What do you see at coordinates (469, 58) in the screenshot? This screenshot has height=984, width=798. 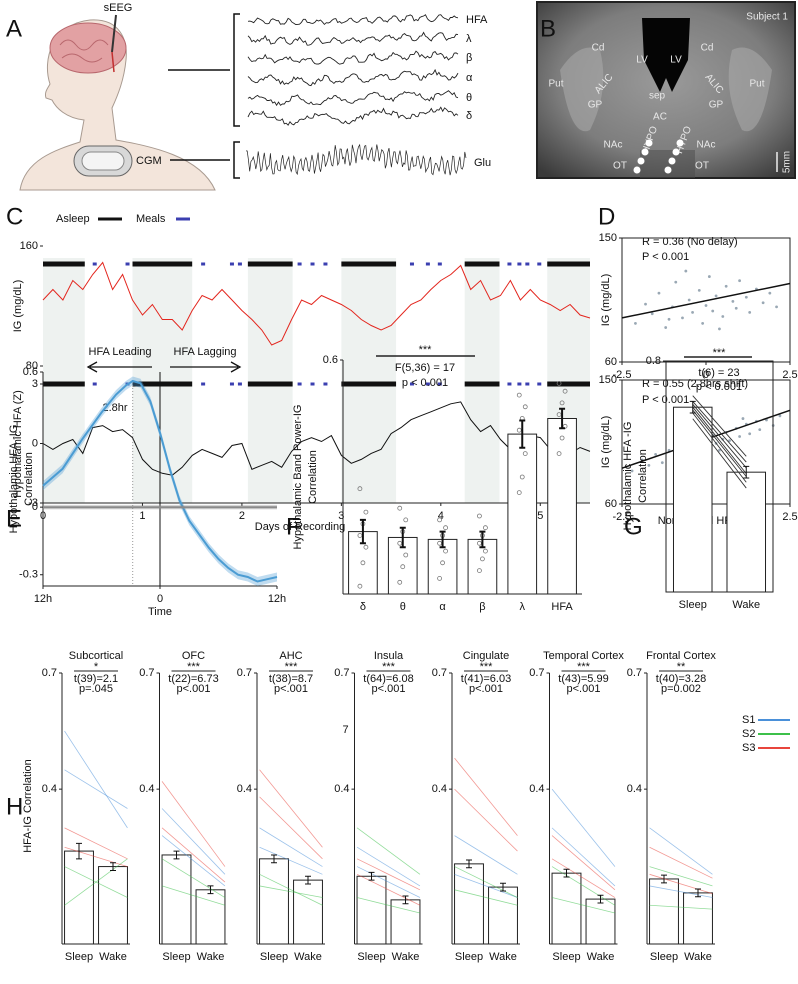 I see `signal-label: β` at bounding box center [469, 58].